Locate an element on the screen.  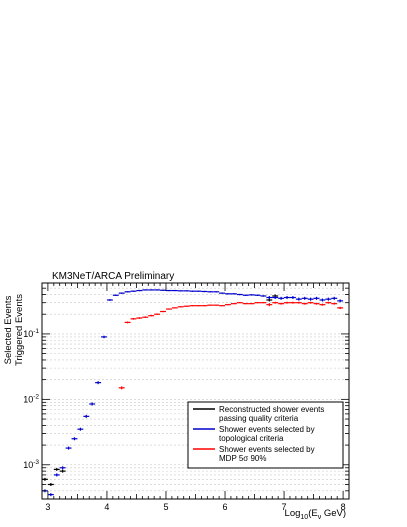
y-tick-label-exp: -2 is located at coordinates (36, 396).